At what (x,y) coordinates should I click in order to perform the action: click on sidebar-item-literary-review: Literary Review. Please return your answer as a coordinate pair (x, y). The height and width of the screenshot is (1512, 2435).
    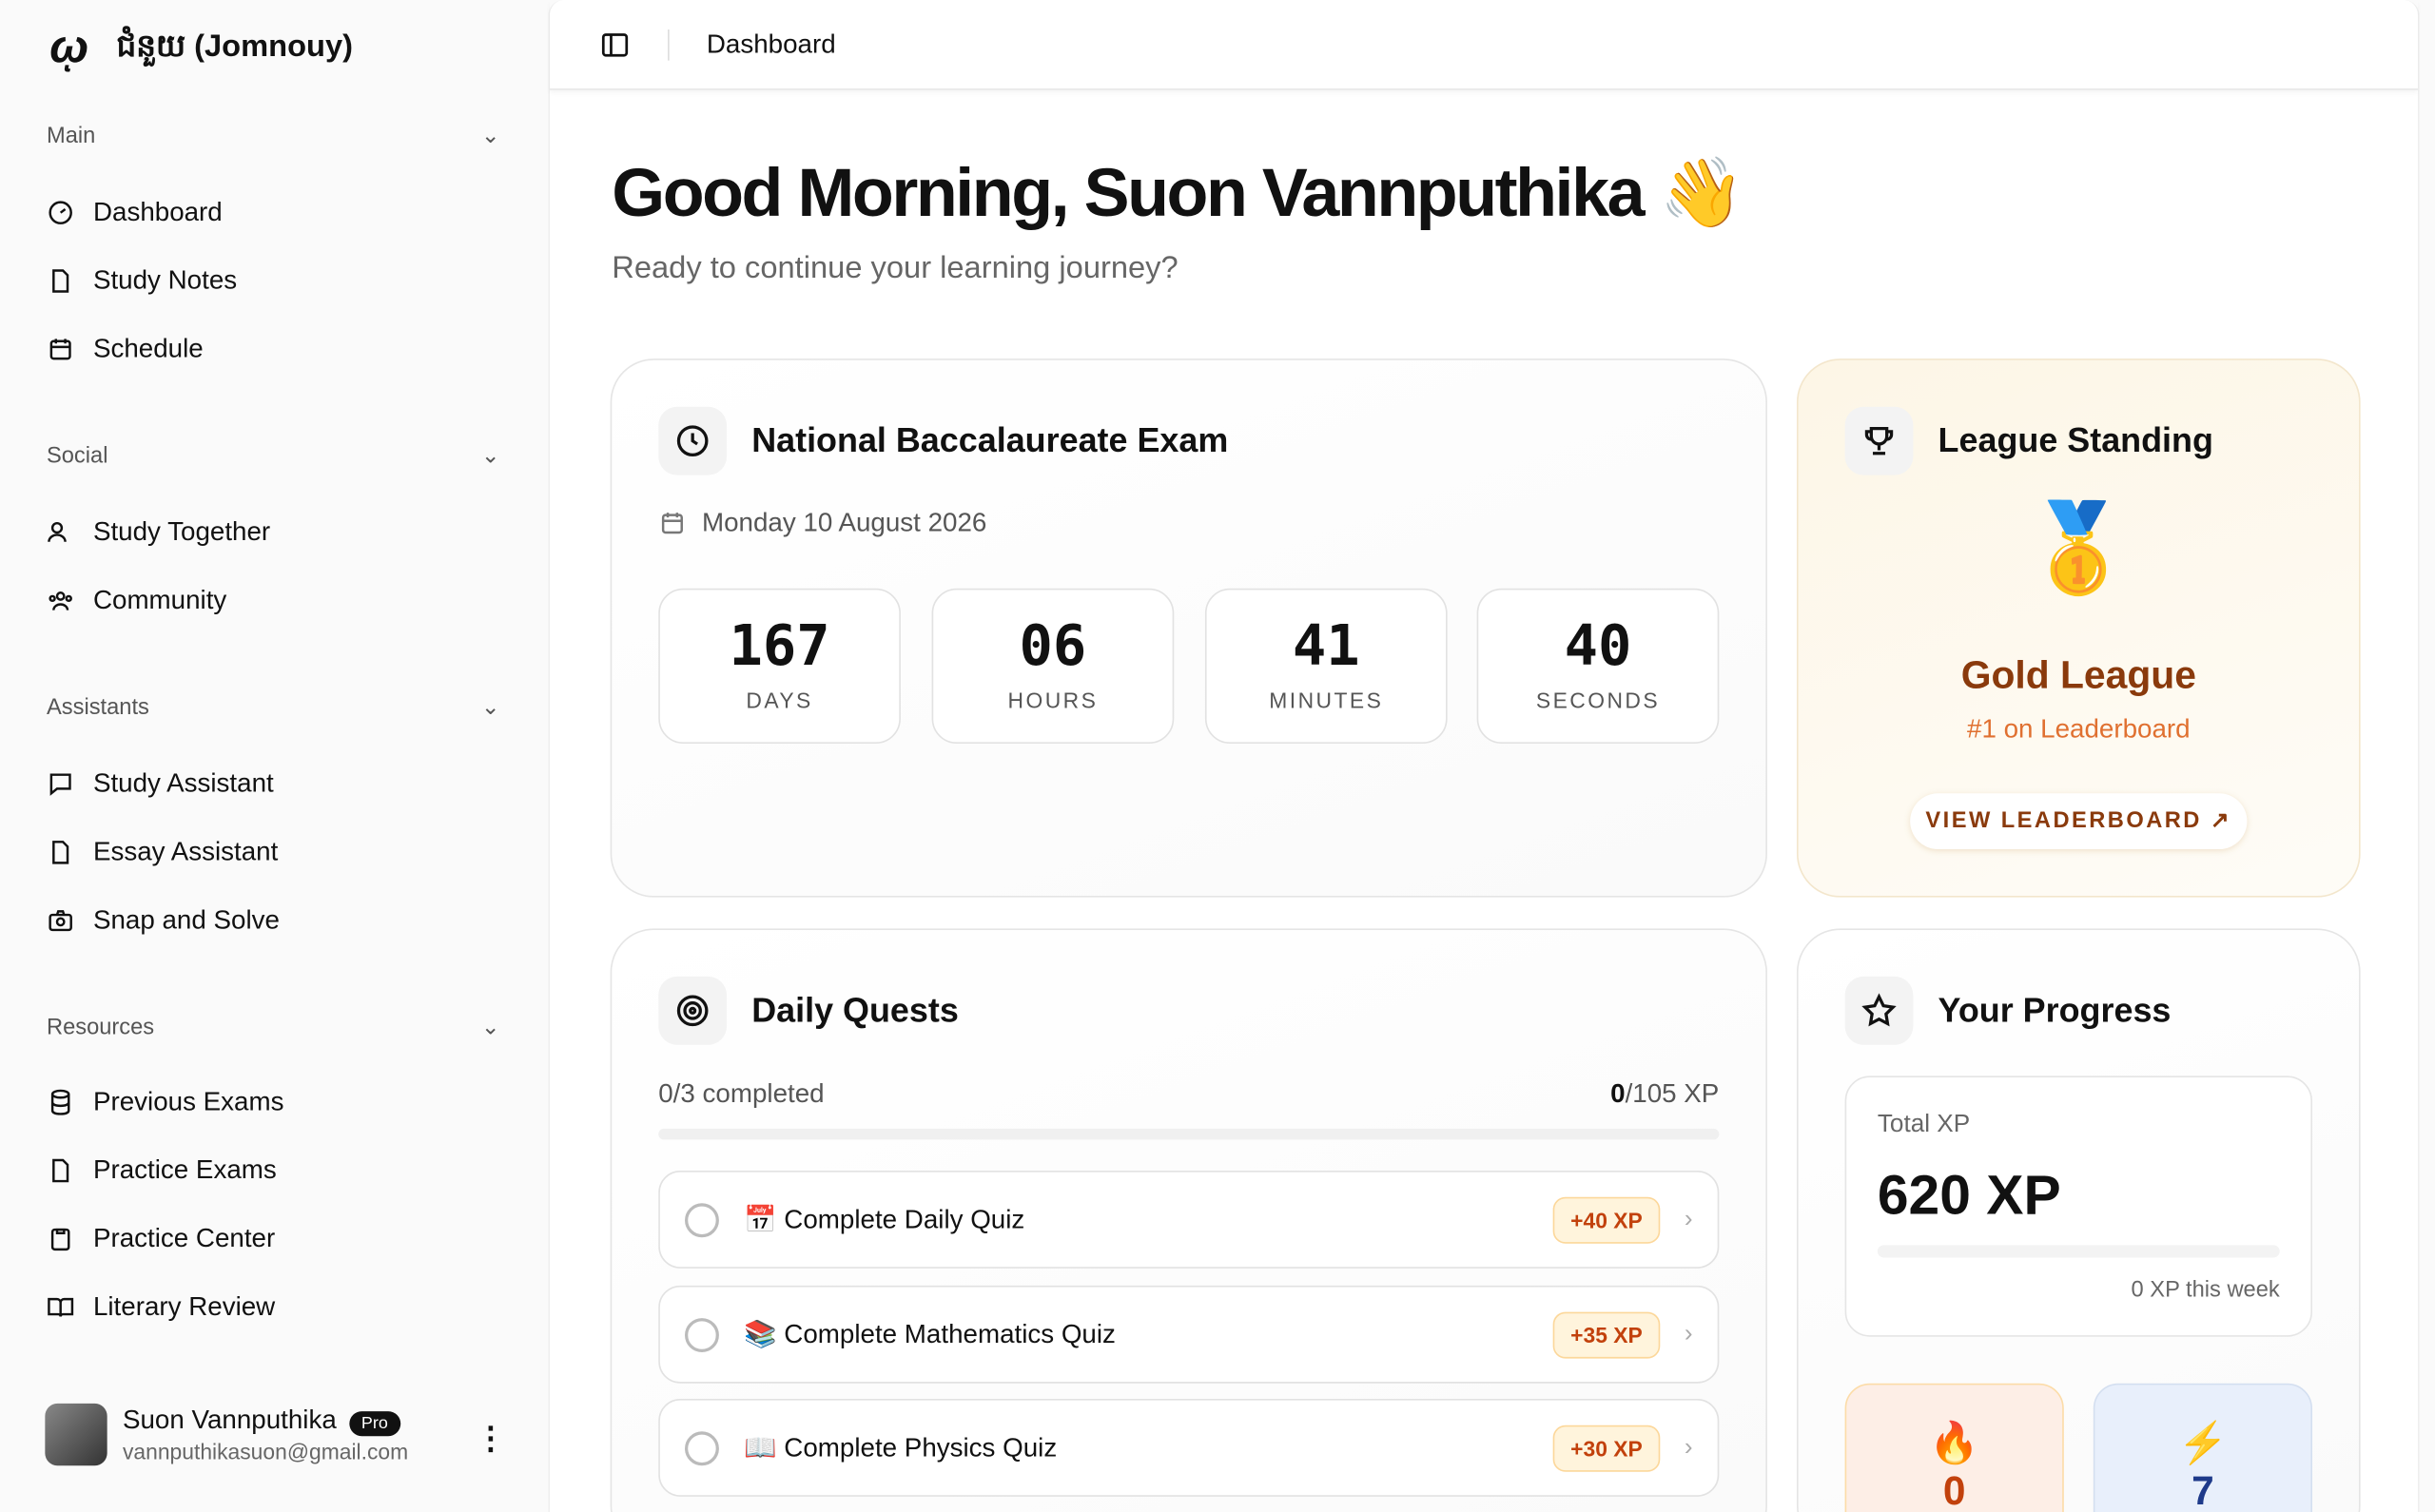
    Looking at the image, I should click on (161, 1307).